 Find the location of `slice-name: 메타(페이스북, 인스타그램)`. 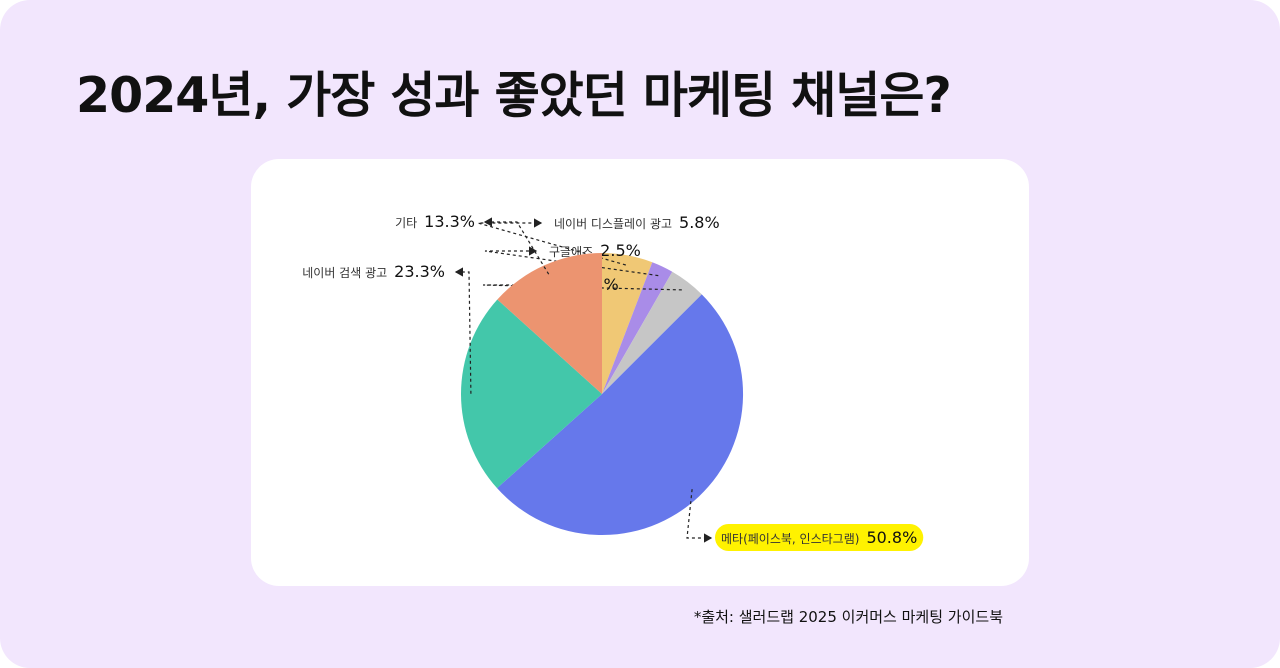

slice-name: 메타(페이스북, 인스타그램) is located at coordinates (790, 539).